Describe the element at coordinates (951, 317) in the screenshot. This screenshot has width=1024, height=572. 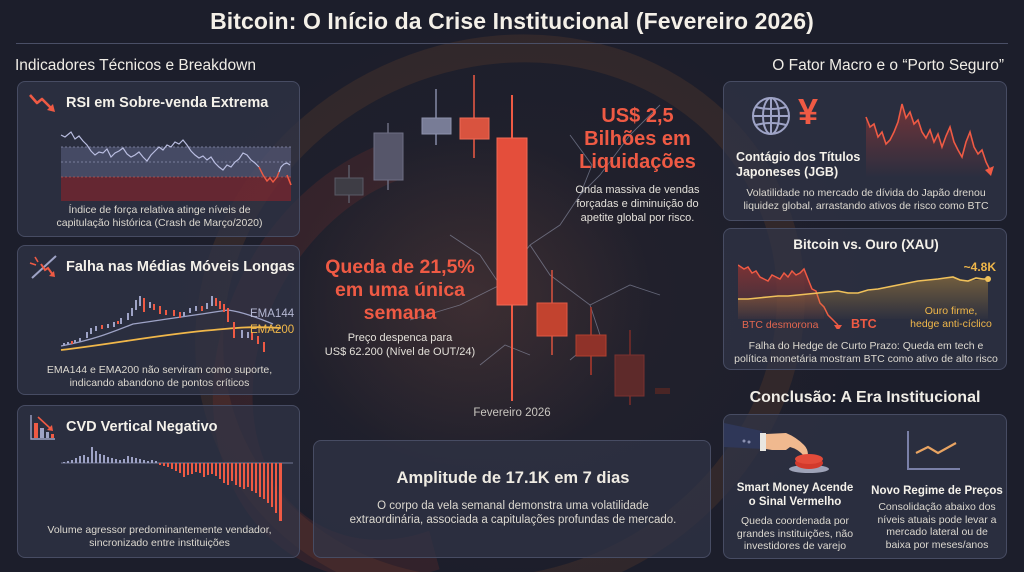
I see `gold-caption: Ouro firme, hedge anti-cíclico` at that location.